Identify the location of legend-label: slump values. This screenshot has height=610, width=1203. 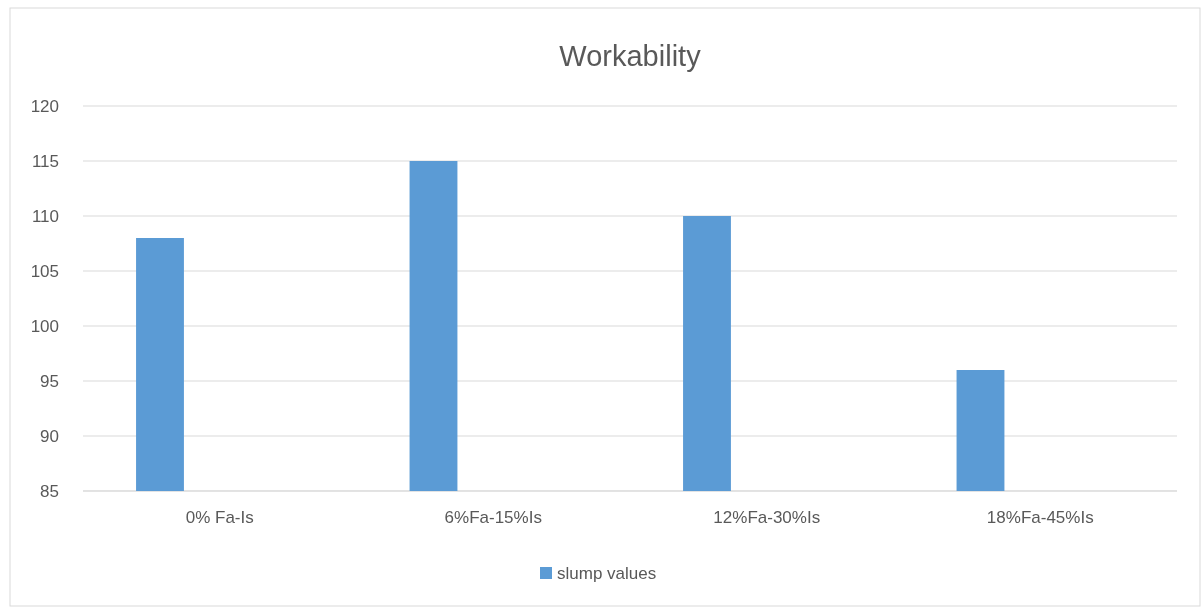
(607, 573).